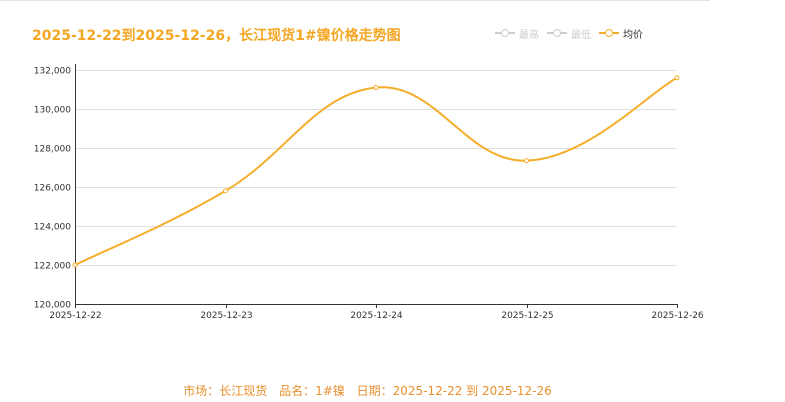 The height and width of the screenshot is (402, 785). What do you see at coordinates (621, 33) in the screenshot?
I see `legend-item-avg: 均价` at bounding box center [621, 33].